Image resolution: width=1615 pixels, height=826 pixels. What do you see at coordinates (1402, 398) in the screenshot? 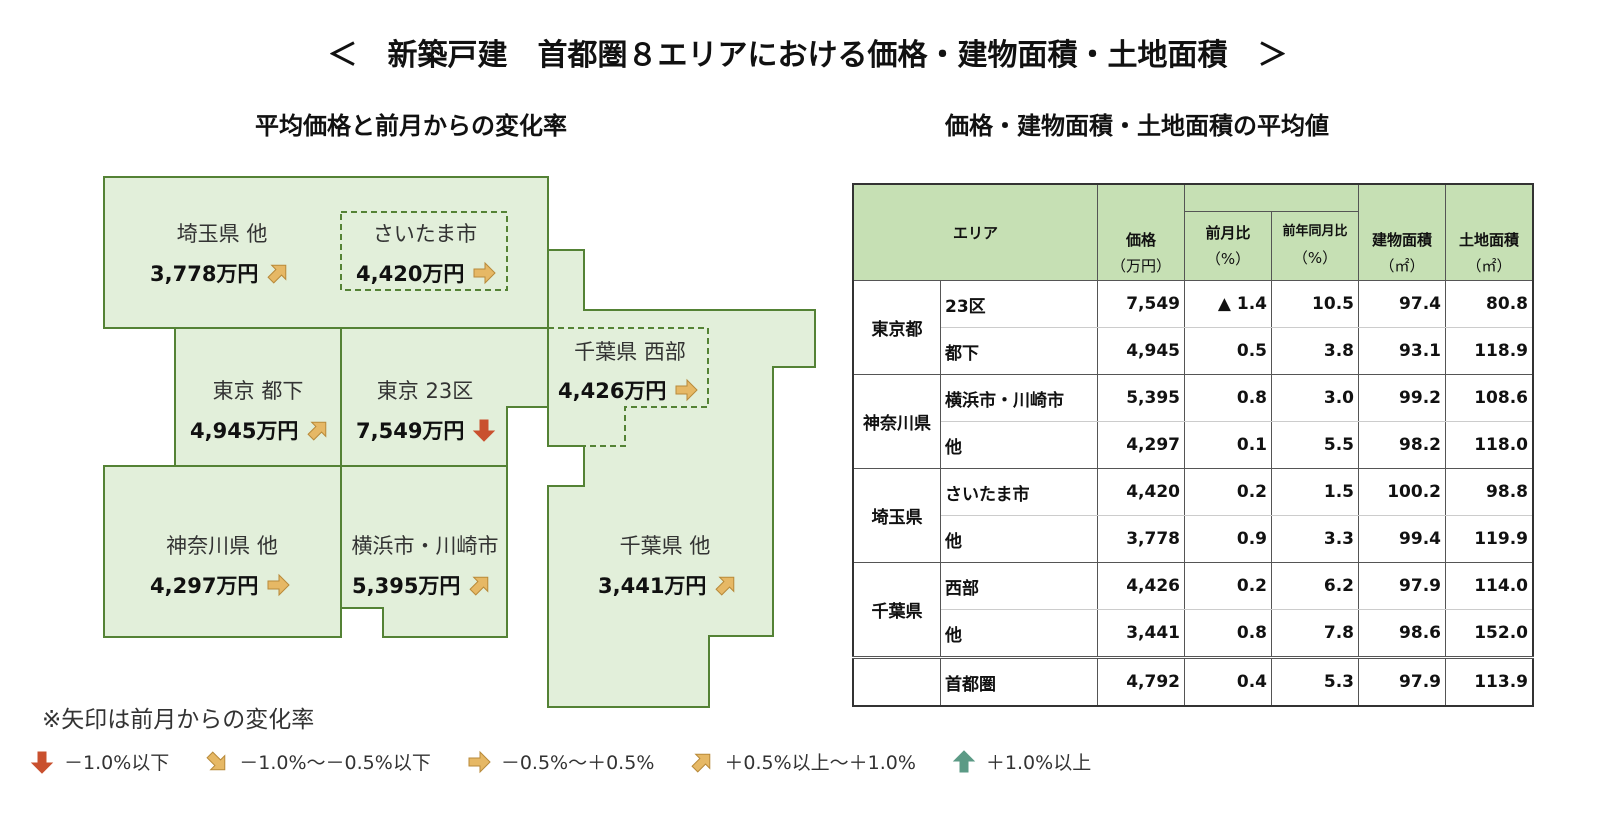
I see `table-cell: 99.2` at bounding box center [1402, 398].